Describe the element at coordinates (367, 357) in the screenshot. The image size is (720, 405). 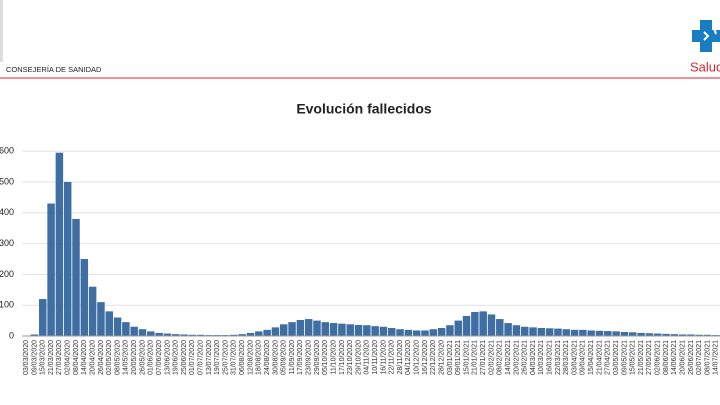
I see `x-tick-label: 04/11/2020` at that location.